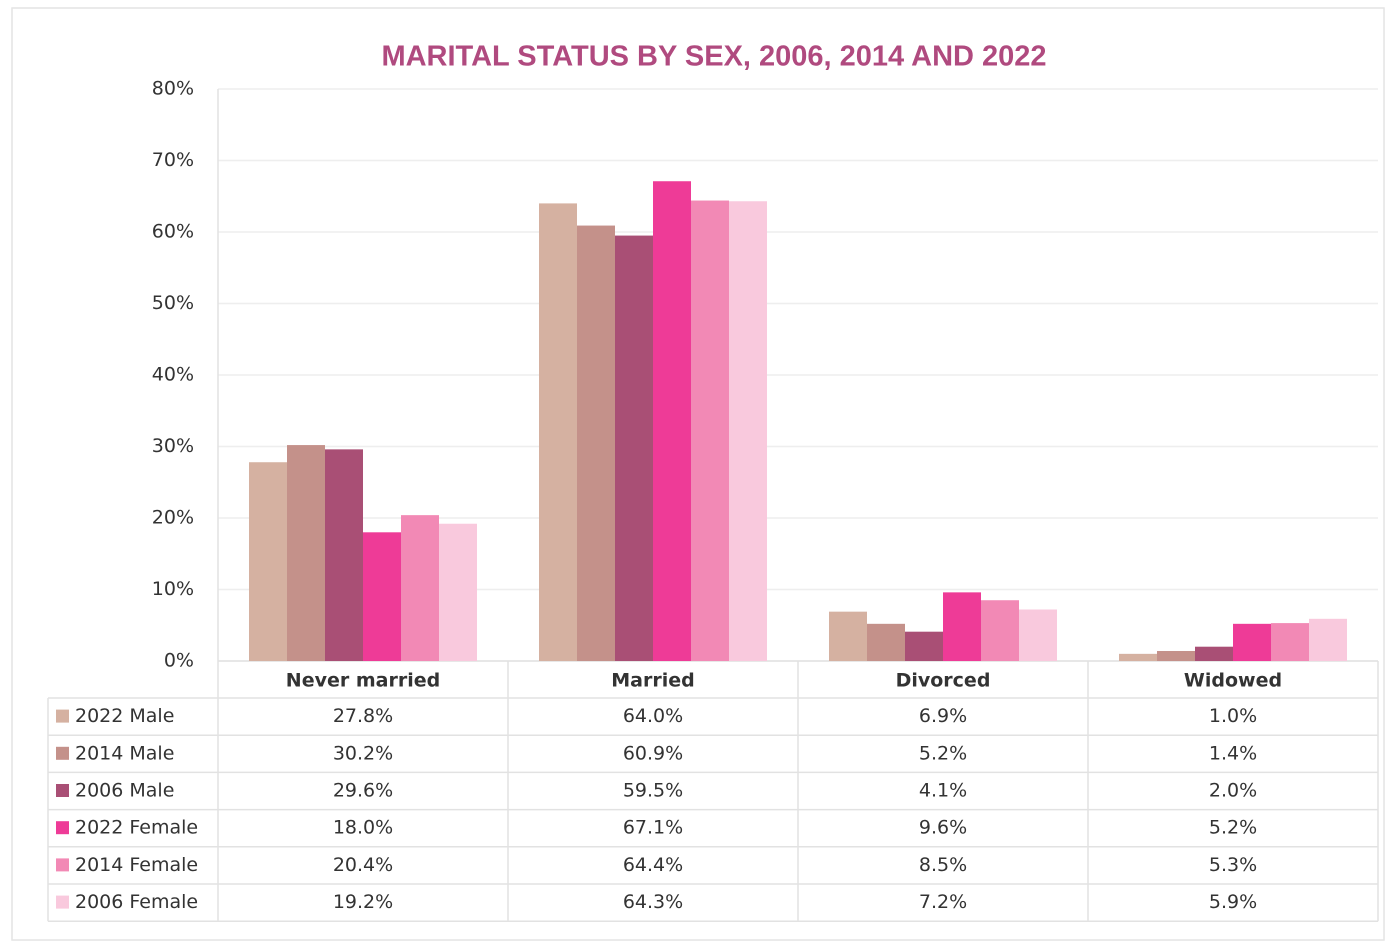  What do you see at coordinates (173, 375) in the screenshot?
I see `y-tick-label: 40%` at bounding box center [173, 375].